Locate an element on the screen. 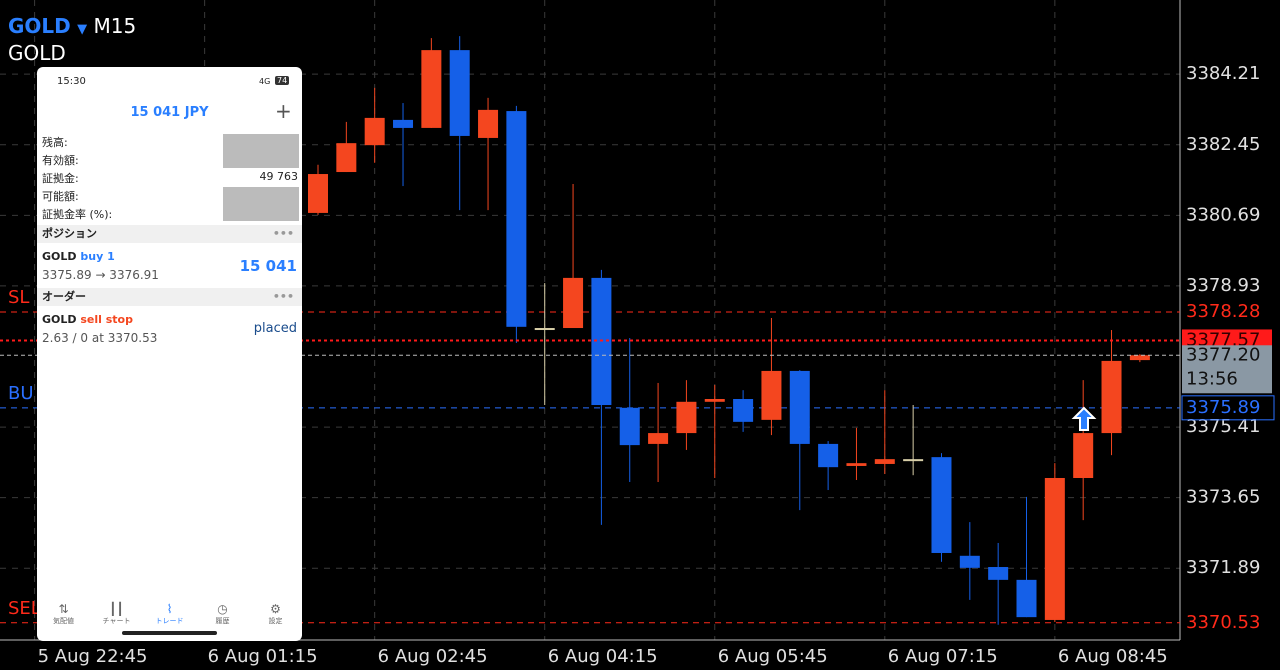  network: 4G is located at coordinates (265, 81).